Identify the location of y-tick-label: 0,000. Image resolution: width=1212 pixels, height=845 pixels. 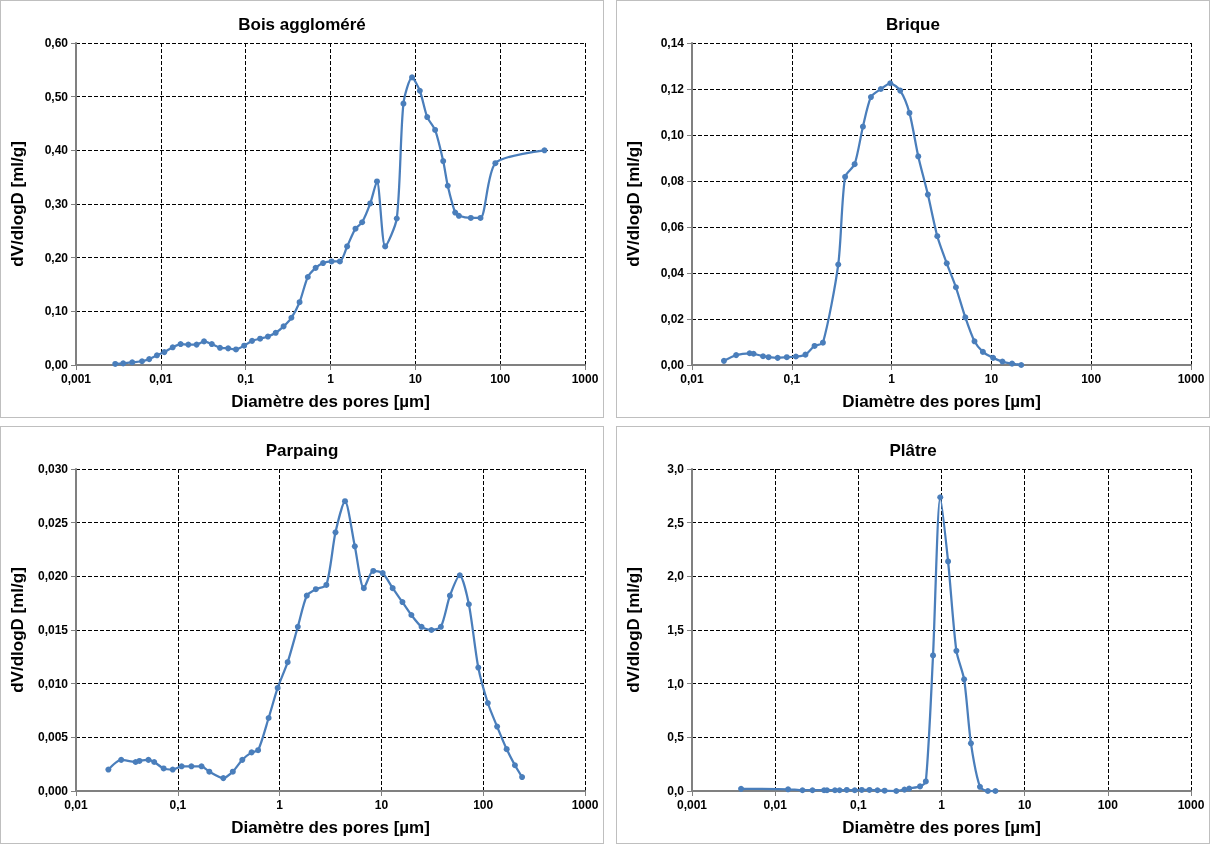
(53, 791).